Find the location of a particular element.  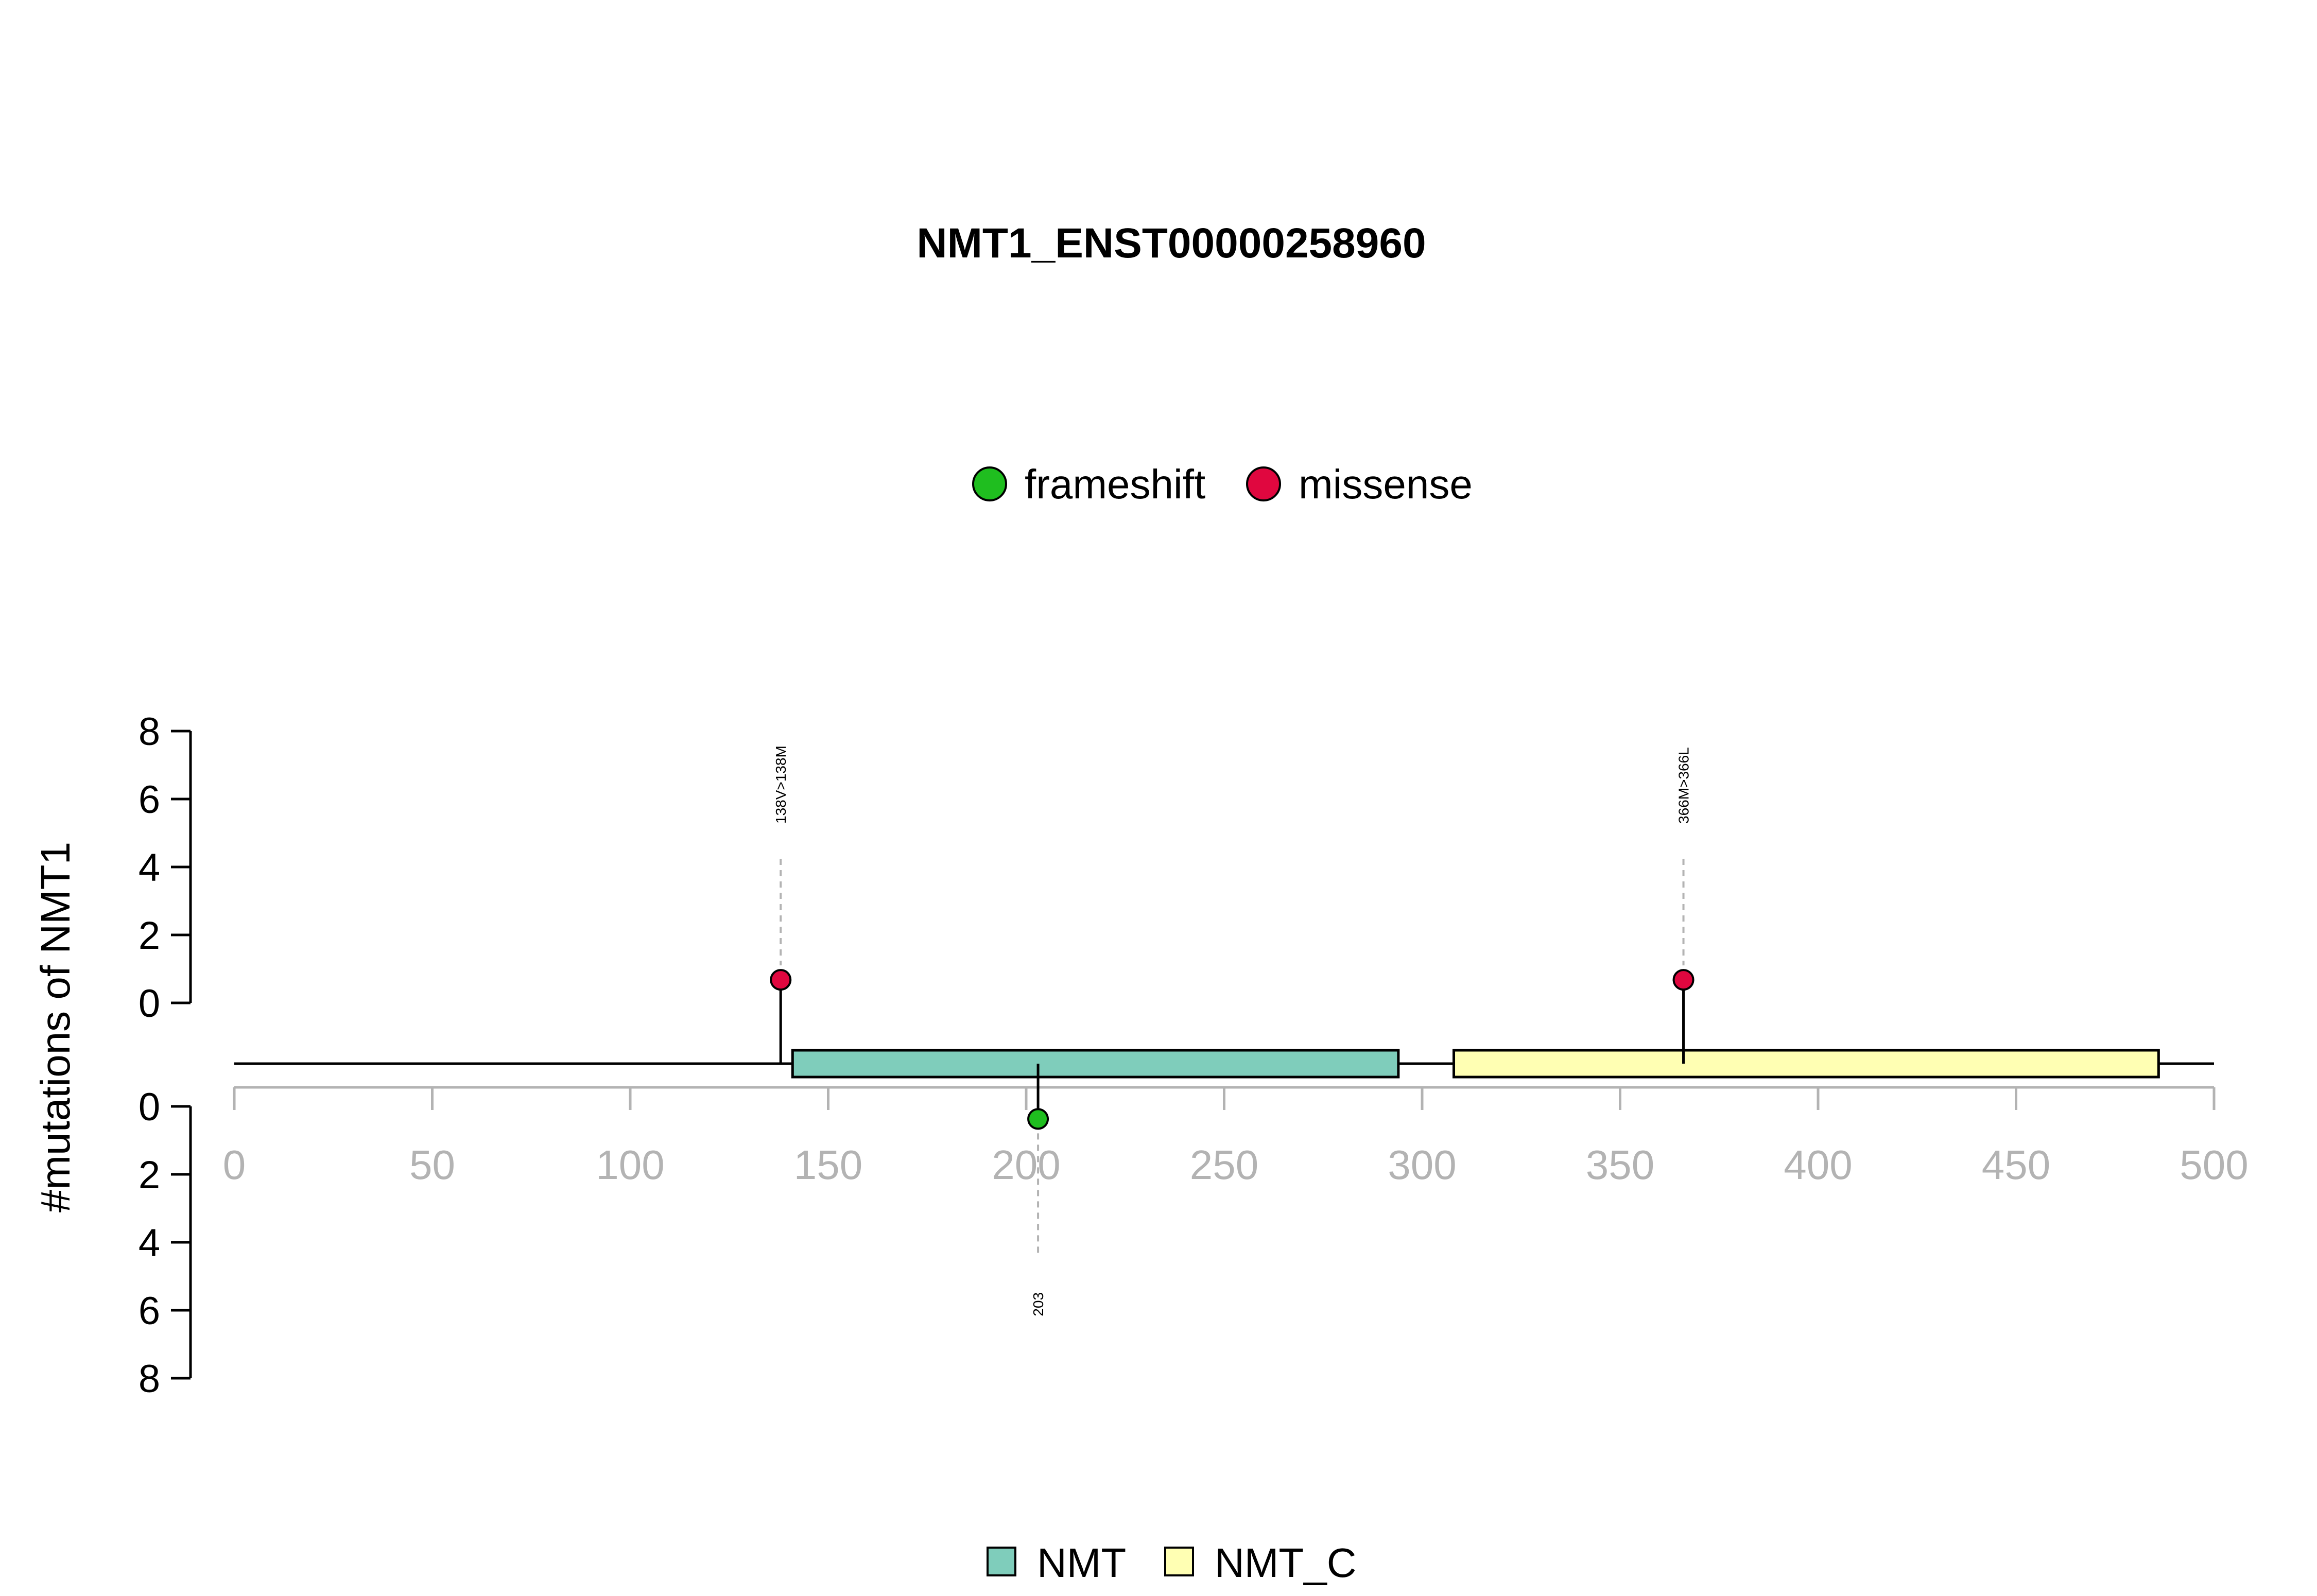

x-tick-label-350: 350 is located at coordinates (1620, 1165).